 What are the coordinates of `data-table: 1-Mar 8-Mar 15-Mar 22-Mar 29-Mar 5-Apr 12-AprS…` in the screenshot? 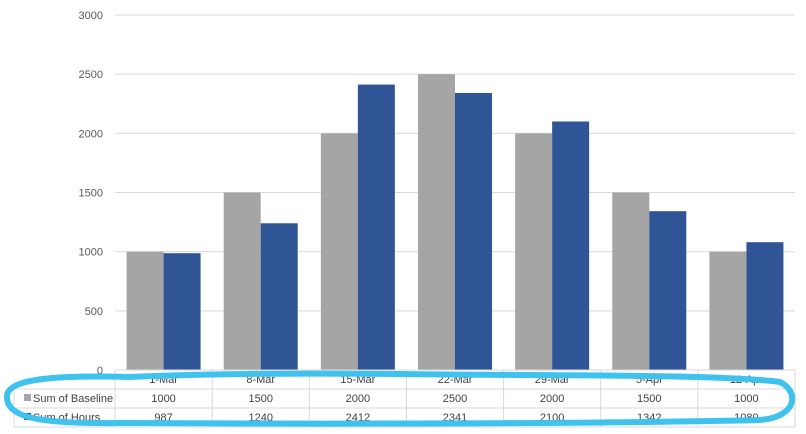 It's located at (404, 398).